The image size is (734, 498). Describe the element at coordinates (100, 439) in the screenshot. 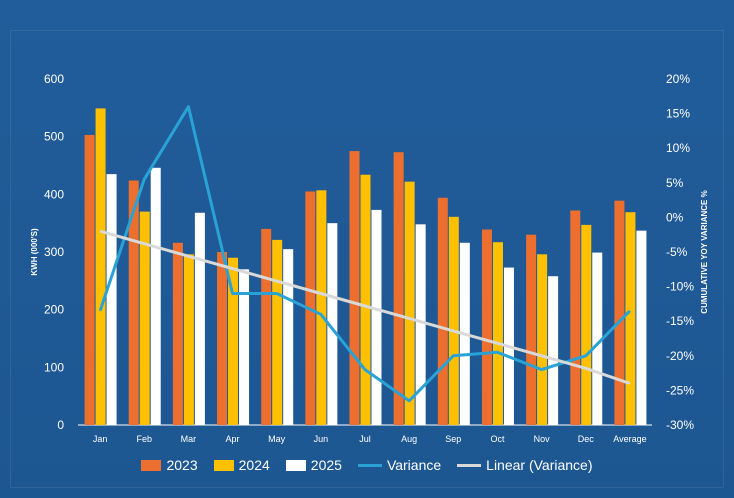

I see `x-tick-label: Jan` at that location.